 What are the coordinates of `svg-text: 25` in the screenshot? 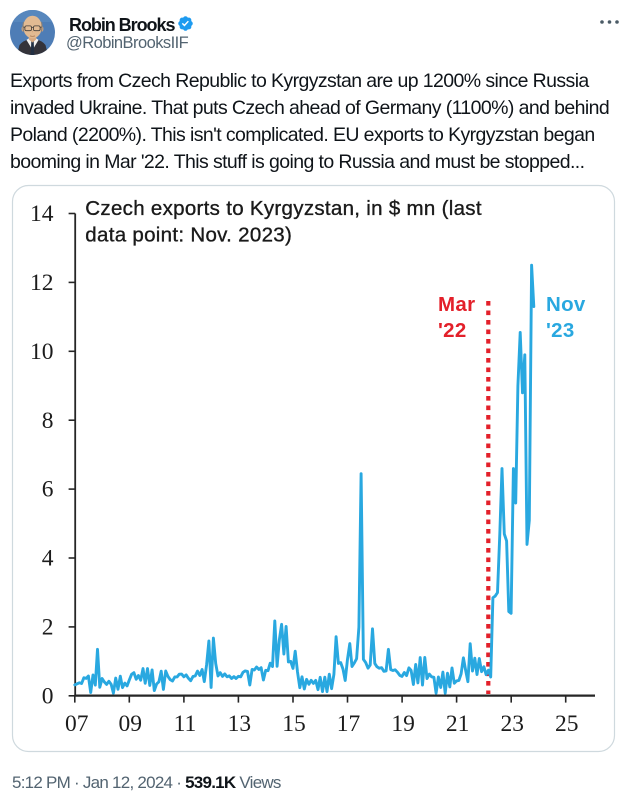 It's located at (567, 724).